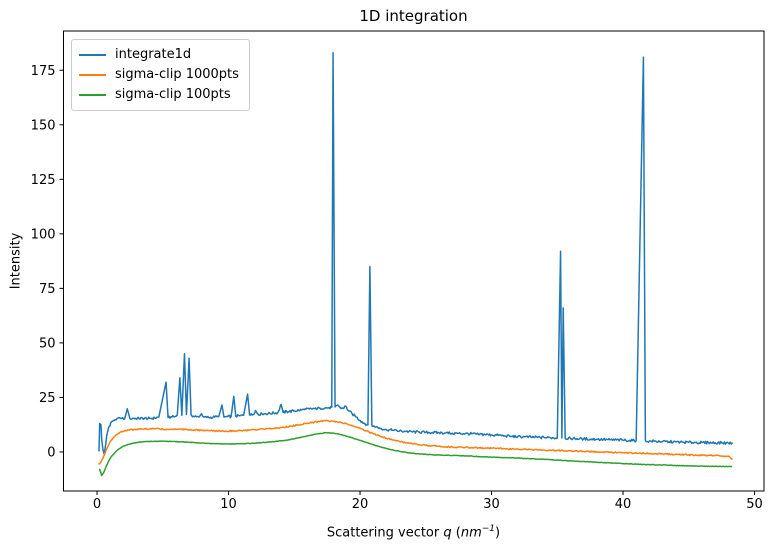  Describe the element at coordinates (153, 54) in the screenshot. I see `legend-label: integrate1d` at that location.